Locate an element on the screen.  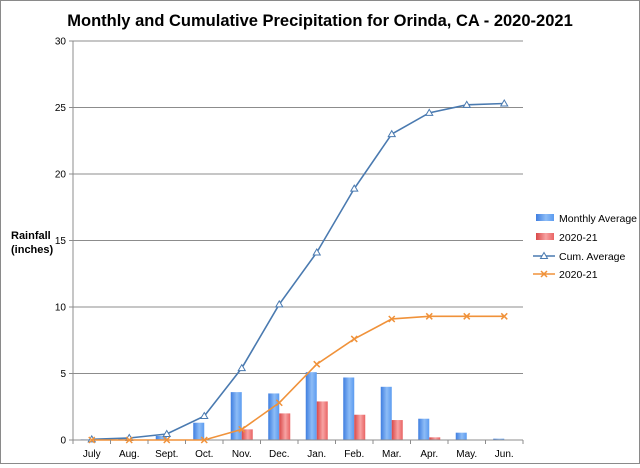
legend-x-icon is located at coordinates (544, 274).